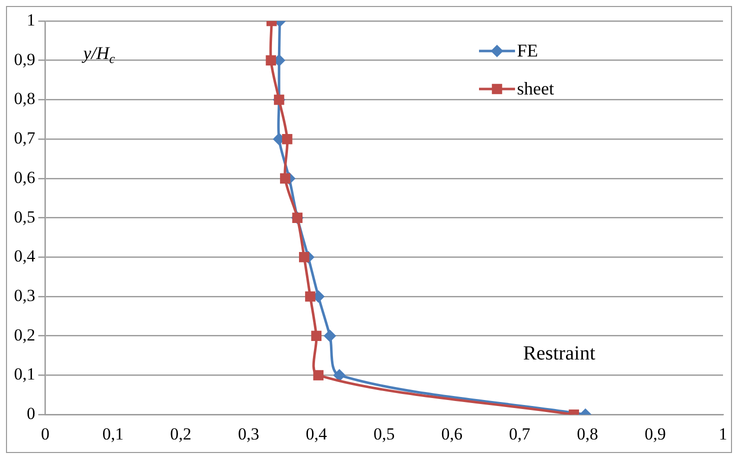 The width and height of the screenshot is (740, 459). I want to click on y-tick-label: 0,9, so click(25, 59).